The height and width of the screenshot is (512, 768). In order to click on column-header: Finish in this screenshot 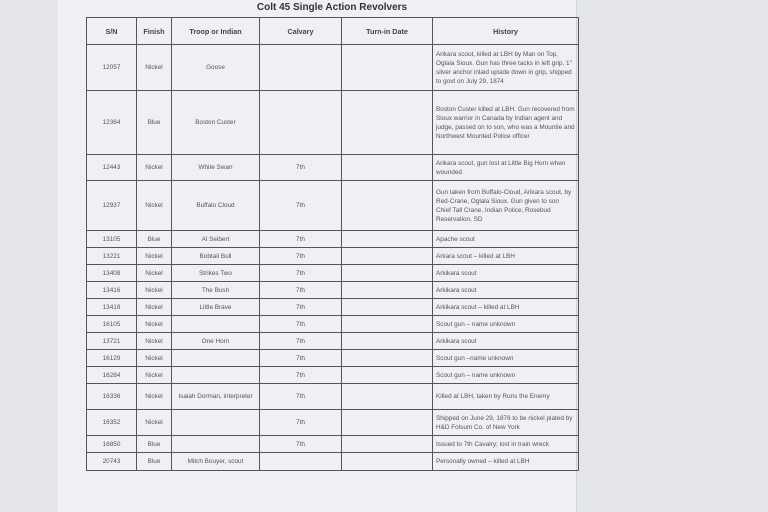, I will do `click(154, 31)`.